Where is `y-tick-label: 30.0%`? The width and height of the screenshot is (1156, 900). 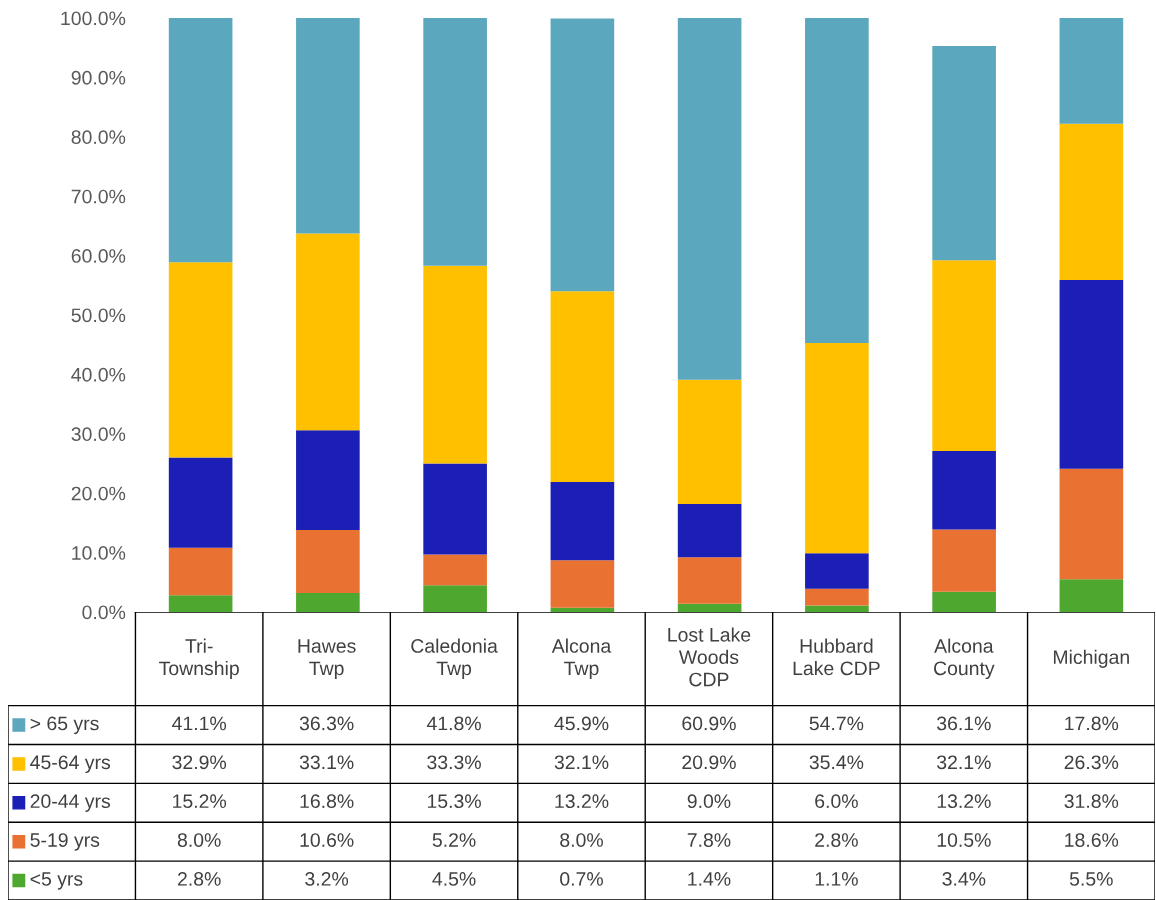 y-tick-label: 30.0% is located at coordinates (98, 434).